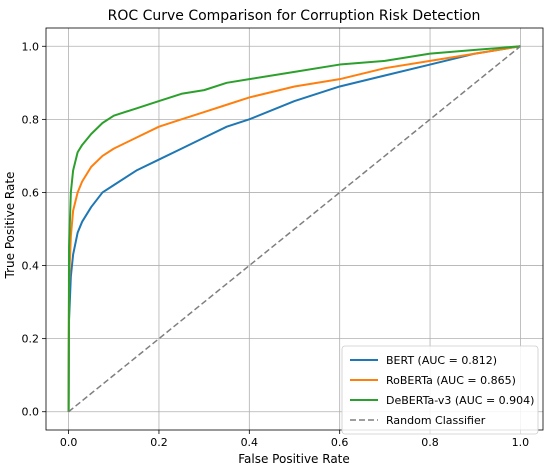  I want to click on x-tick-label: 0.0, so click(69, 442).